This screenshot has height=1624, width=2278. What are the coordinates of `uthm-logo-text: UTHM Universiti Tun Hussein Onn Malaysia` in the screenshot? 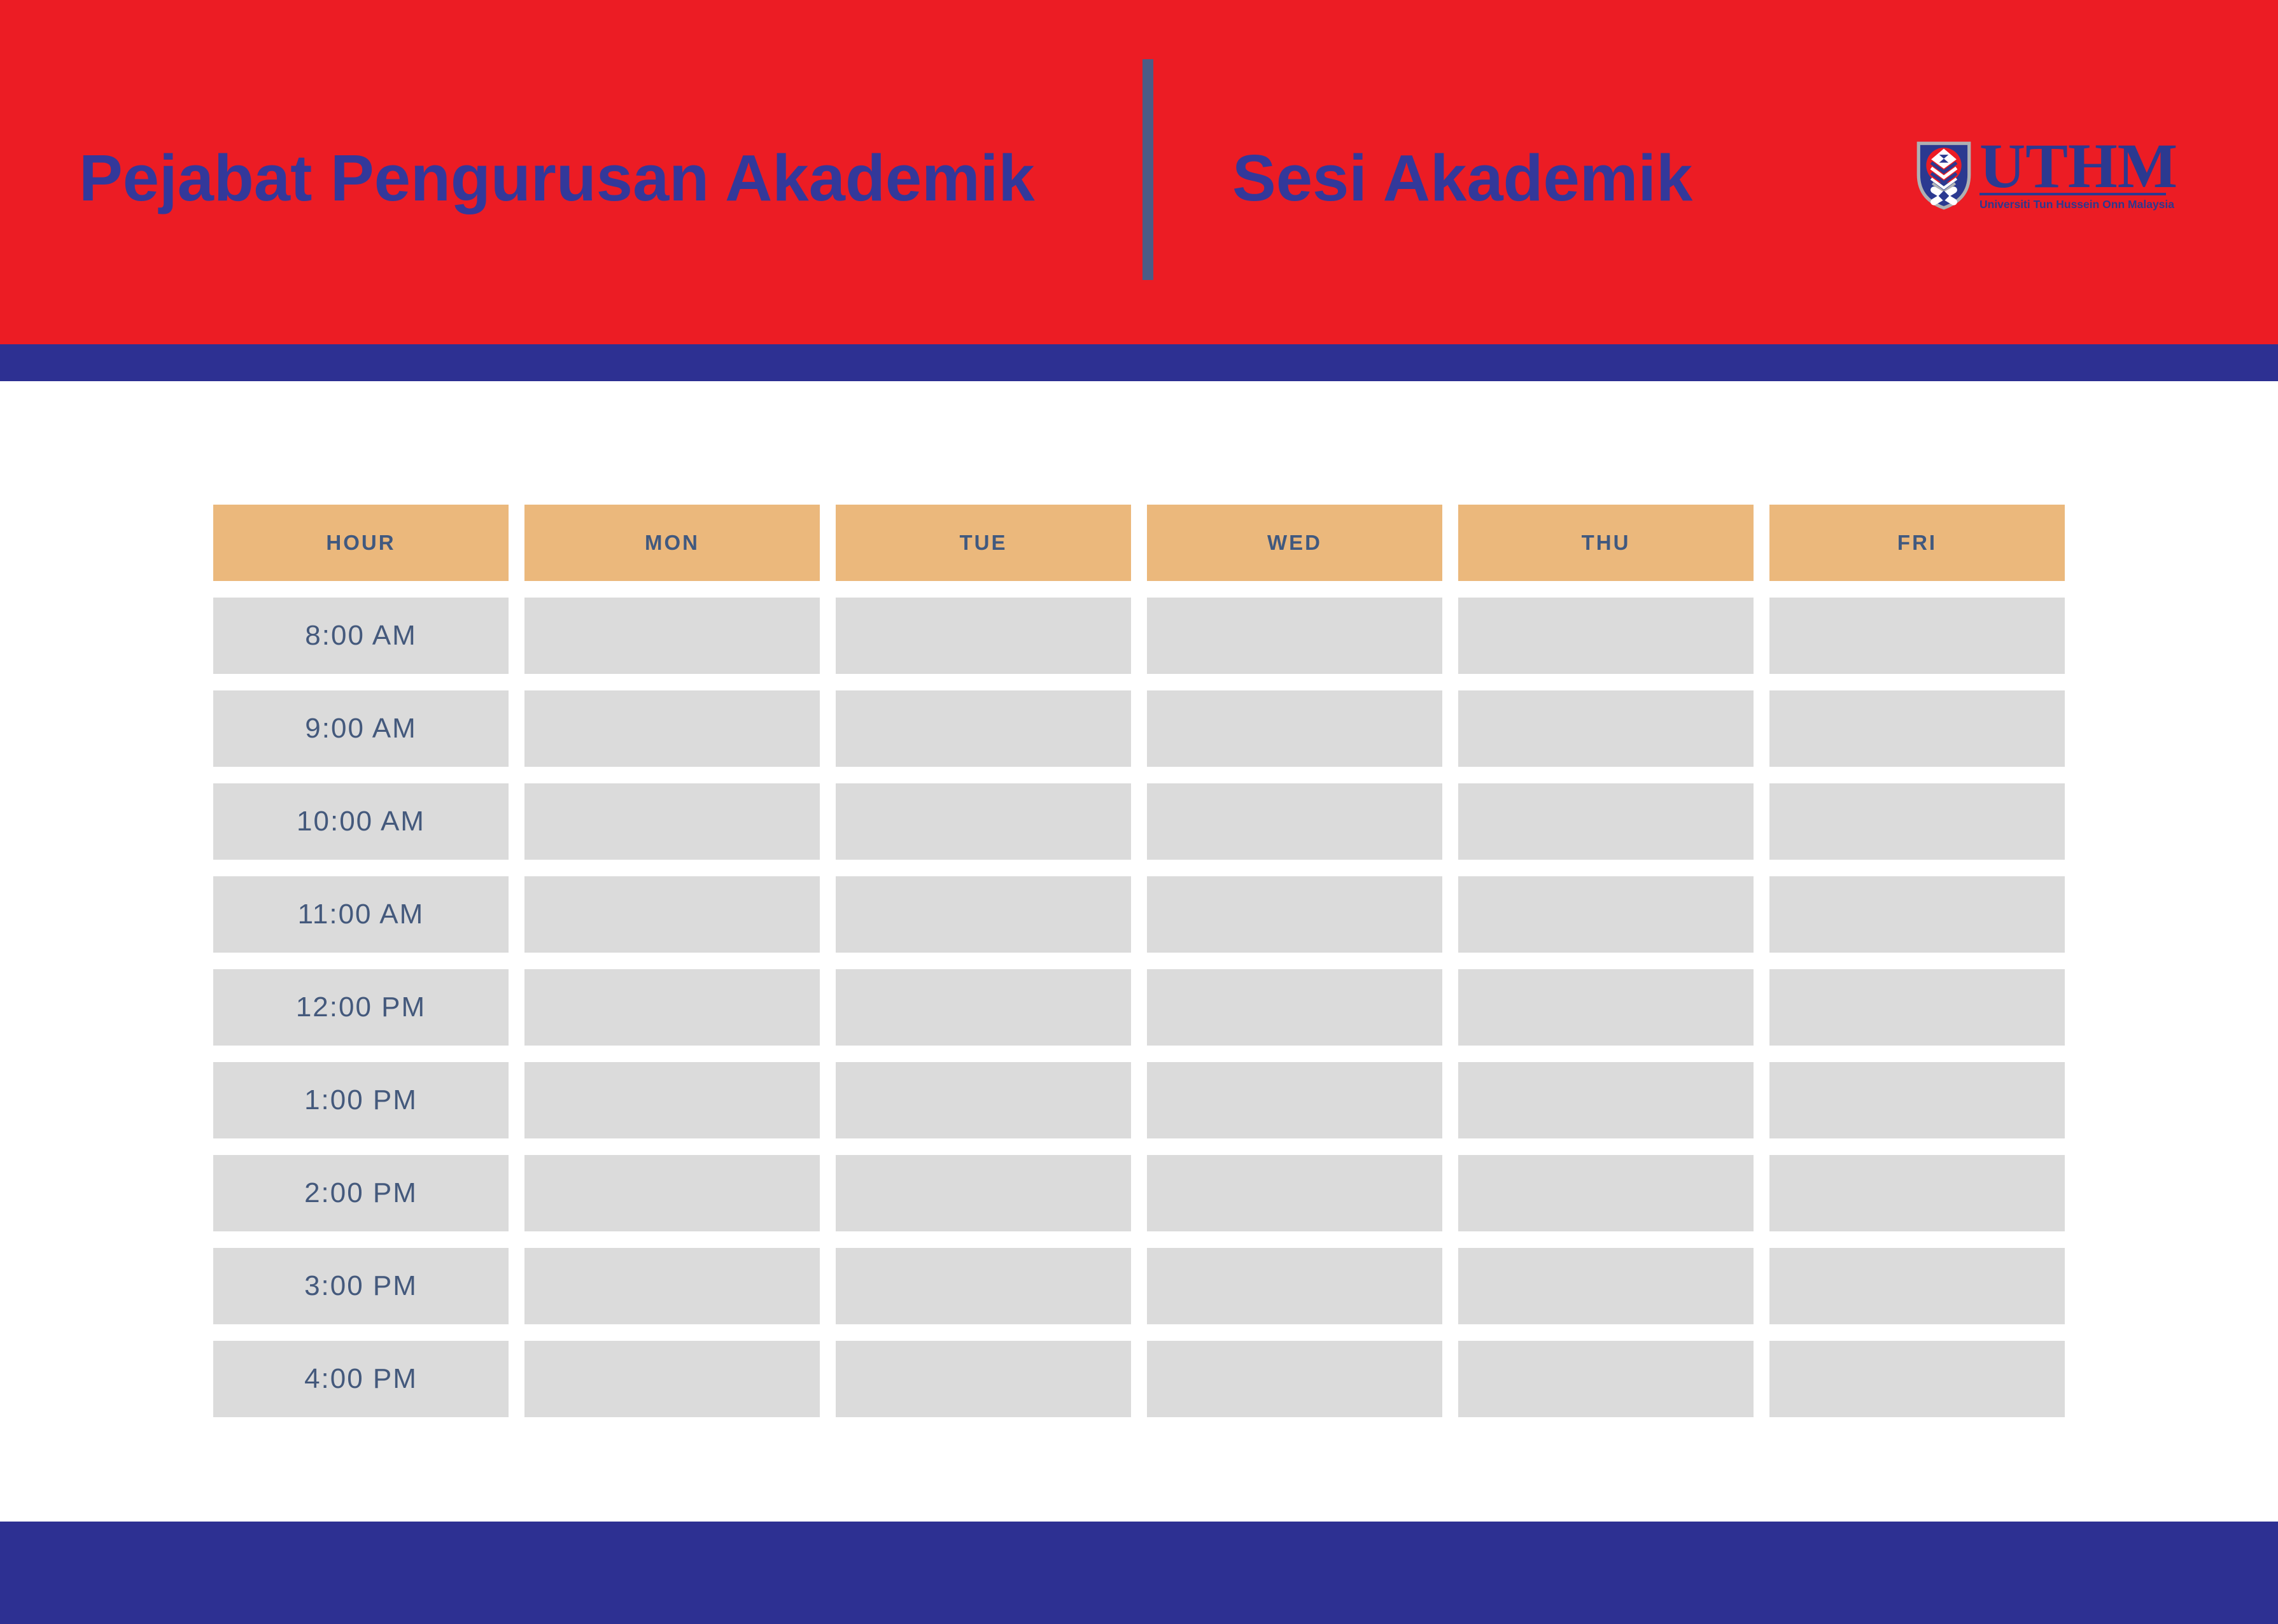 It's located at (2078, 170).